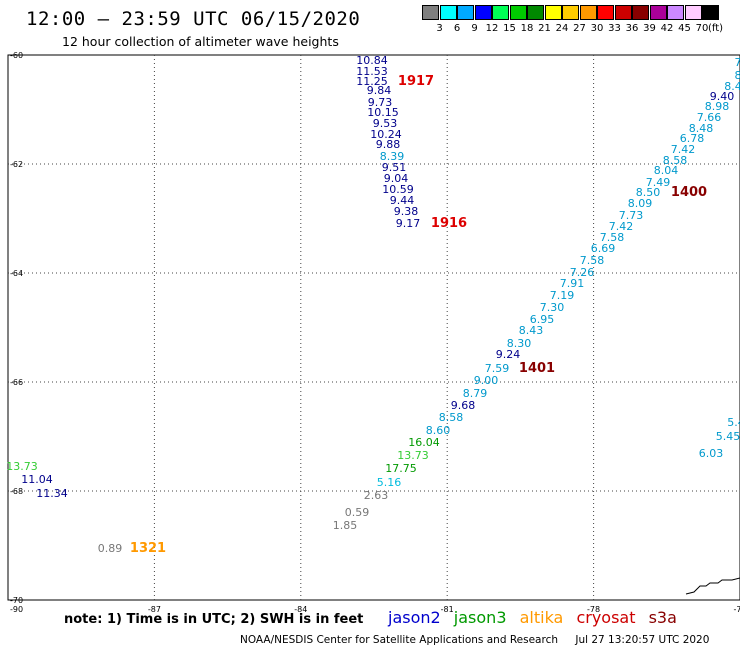 The width and height of the screenshot is (740, 650). Describe the element at coordinates (396, 178) in the screenshot. I see `wave-height-label: 9.04` at that location.